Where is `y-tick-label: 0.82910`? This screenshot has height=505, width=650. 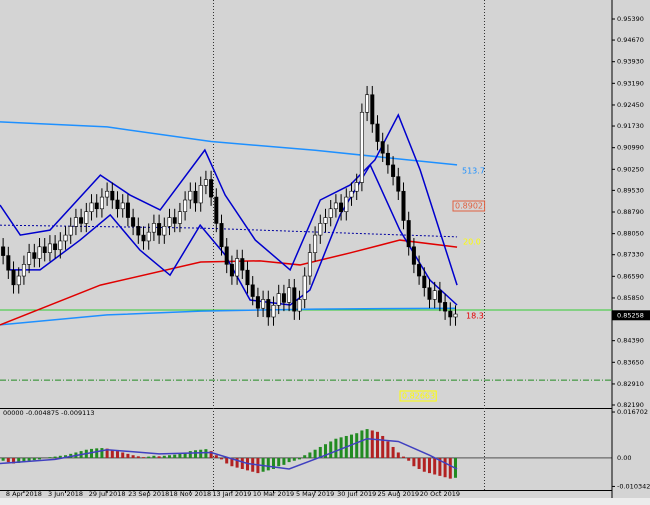
y-tick-label: 0.82910 is located at coordinates (630, 384).